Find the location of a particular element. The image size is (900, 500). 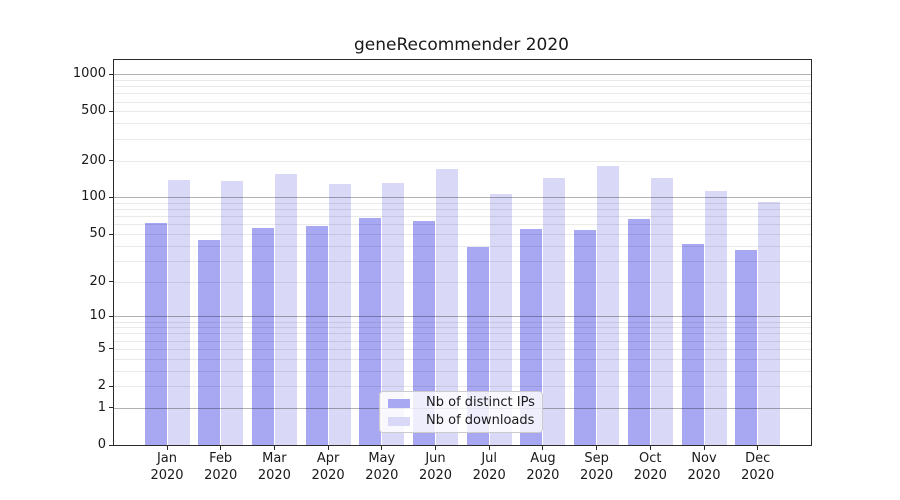

x-tick-month: Sep is located at coordinates (596, 458).